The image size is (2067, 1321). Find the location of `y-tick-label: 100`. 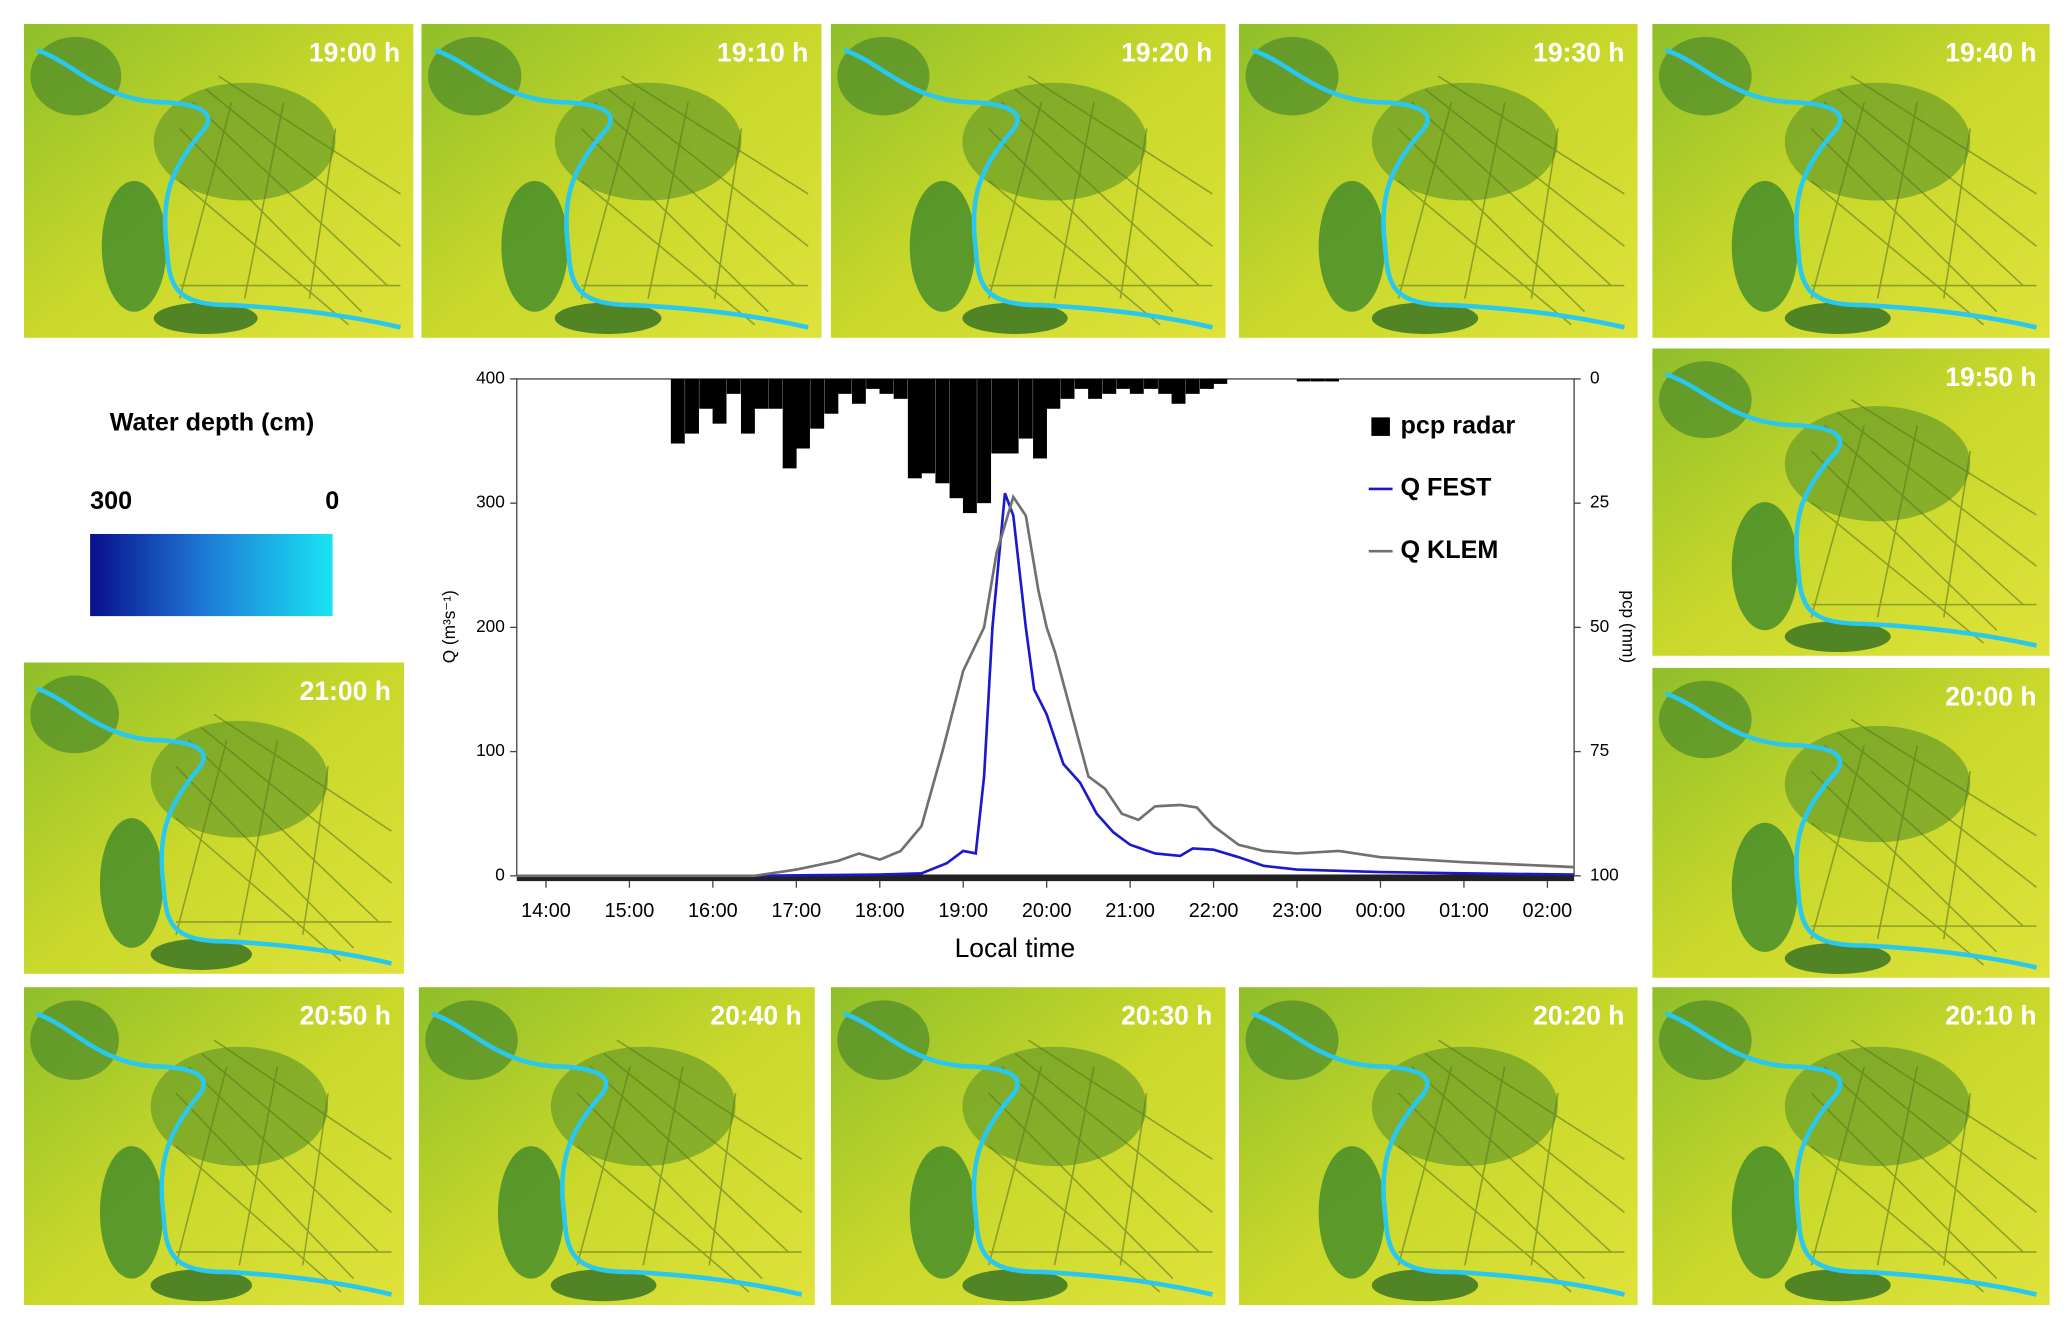

y-tick-label: 100 is located at coordinates (490, 750).